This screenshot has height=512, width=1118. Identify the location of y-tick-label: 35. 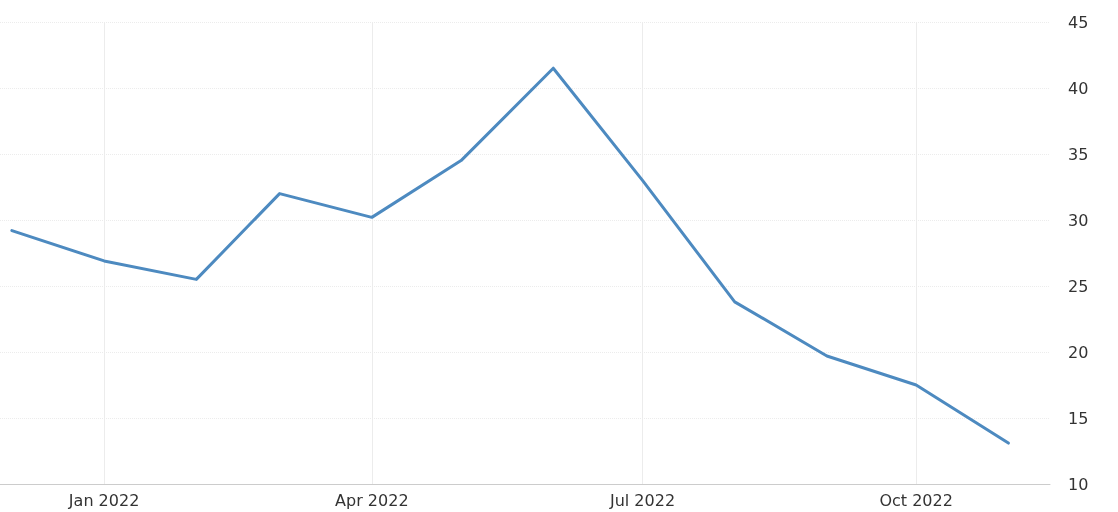
(1078, 154).